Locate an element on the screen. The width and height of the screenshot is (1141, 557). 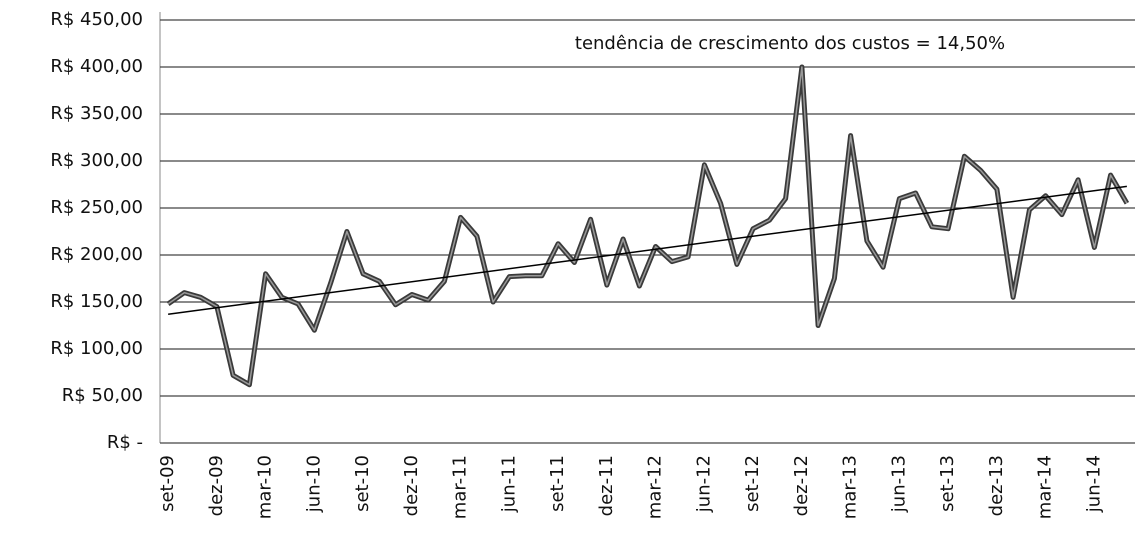
x-tick-label: set-11 is located at coordinates (557, 483).